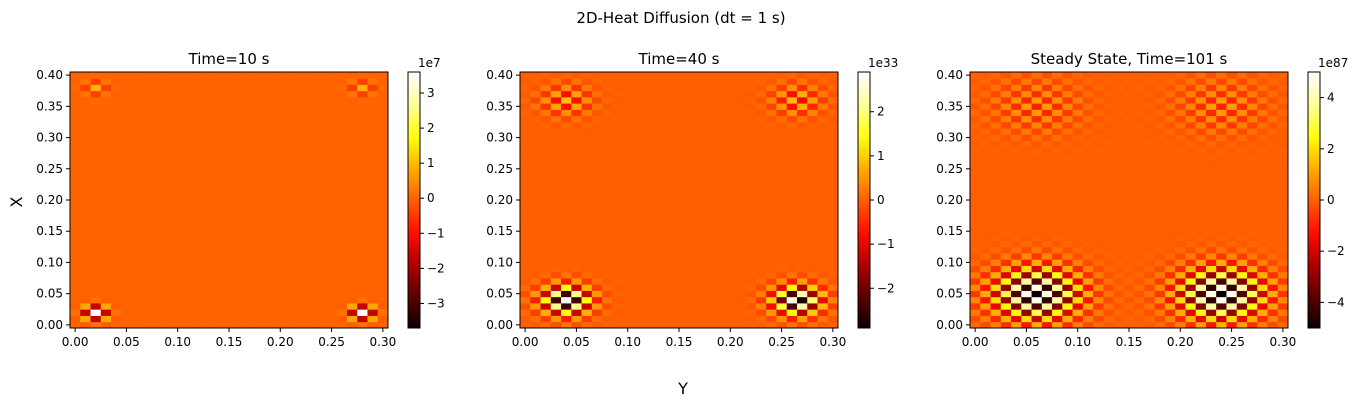  I want to click on y-tick-label: 0.30, so click(49, 138).